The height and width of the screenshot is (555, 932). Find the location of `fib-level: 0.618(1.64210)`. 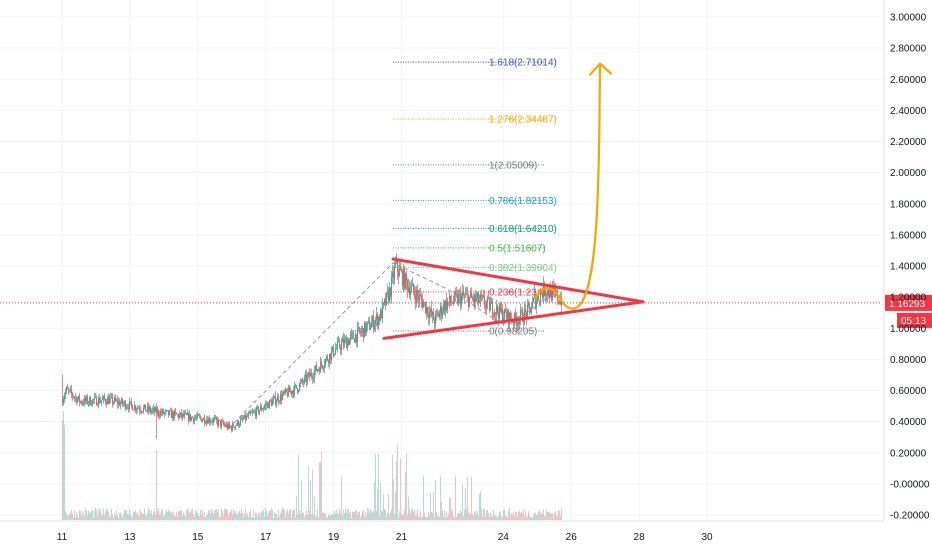

fib-level: 0.618(1.64210) is located at coordinates (475, 229).